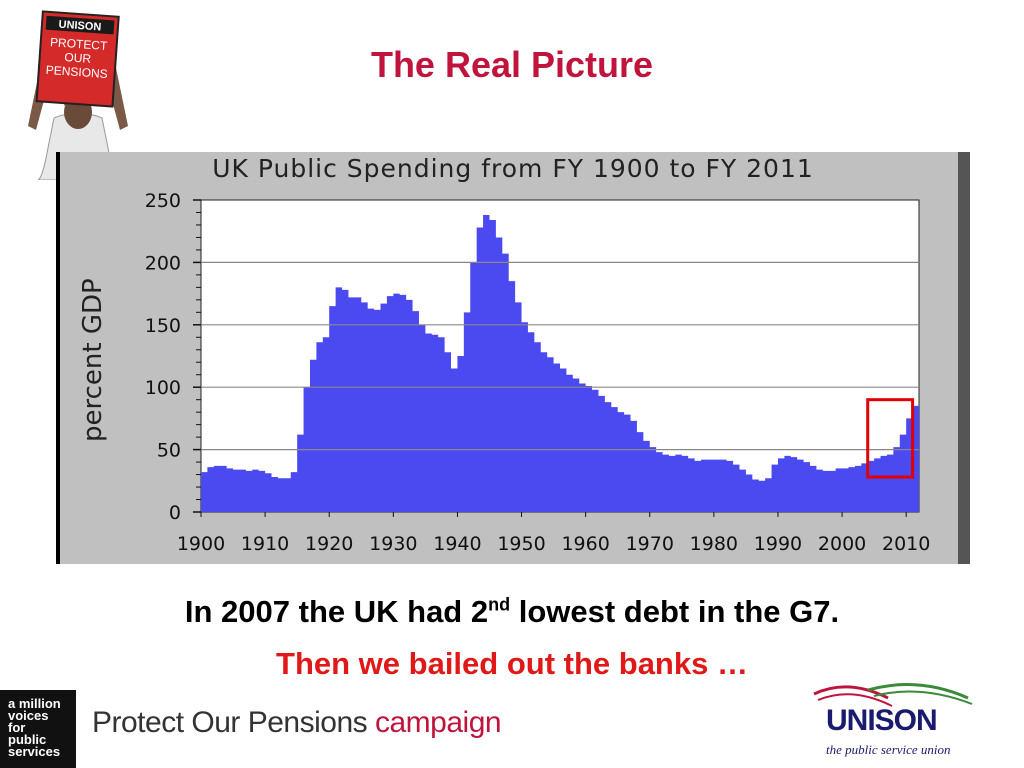 Image resolution: width=1024 pixels, height=768 pixels. I want to click on data-point-1978, so click(704, 486).